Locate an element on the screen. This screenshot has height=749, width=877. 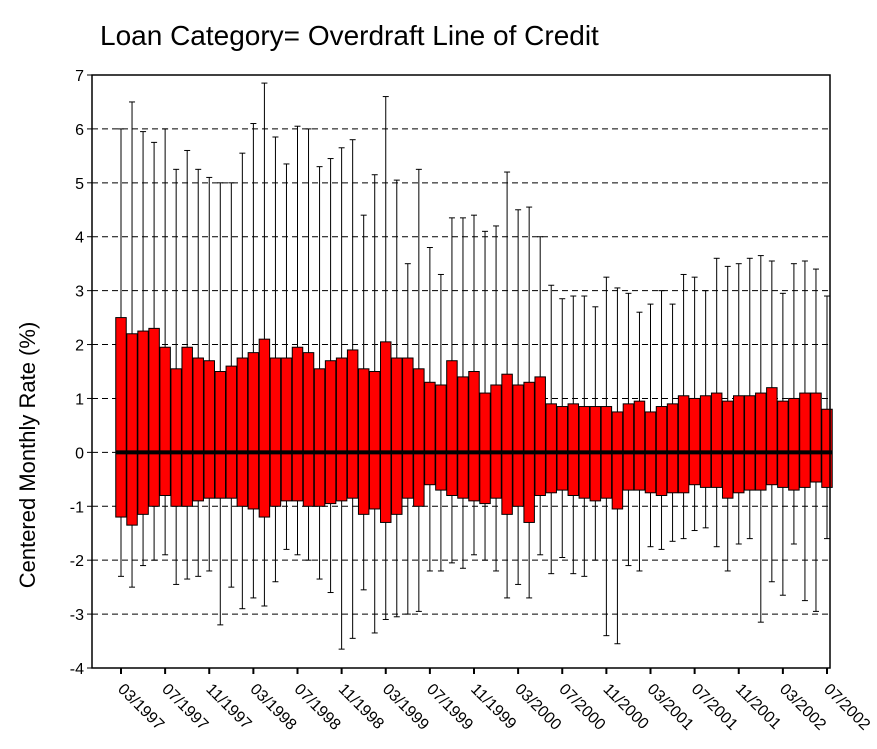
y-tick-label: 4 is located at coordinates (79, 238).